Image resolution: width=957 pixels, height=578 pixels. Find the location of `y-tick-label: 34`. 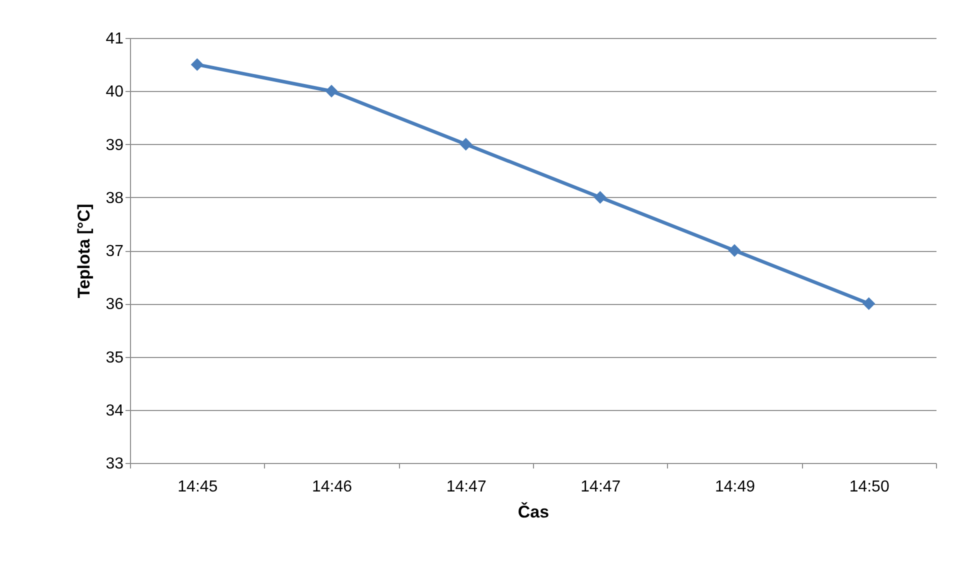

y-tick-label: 34 is located at coordinates (115, 411).